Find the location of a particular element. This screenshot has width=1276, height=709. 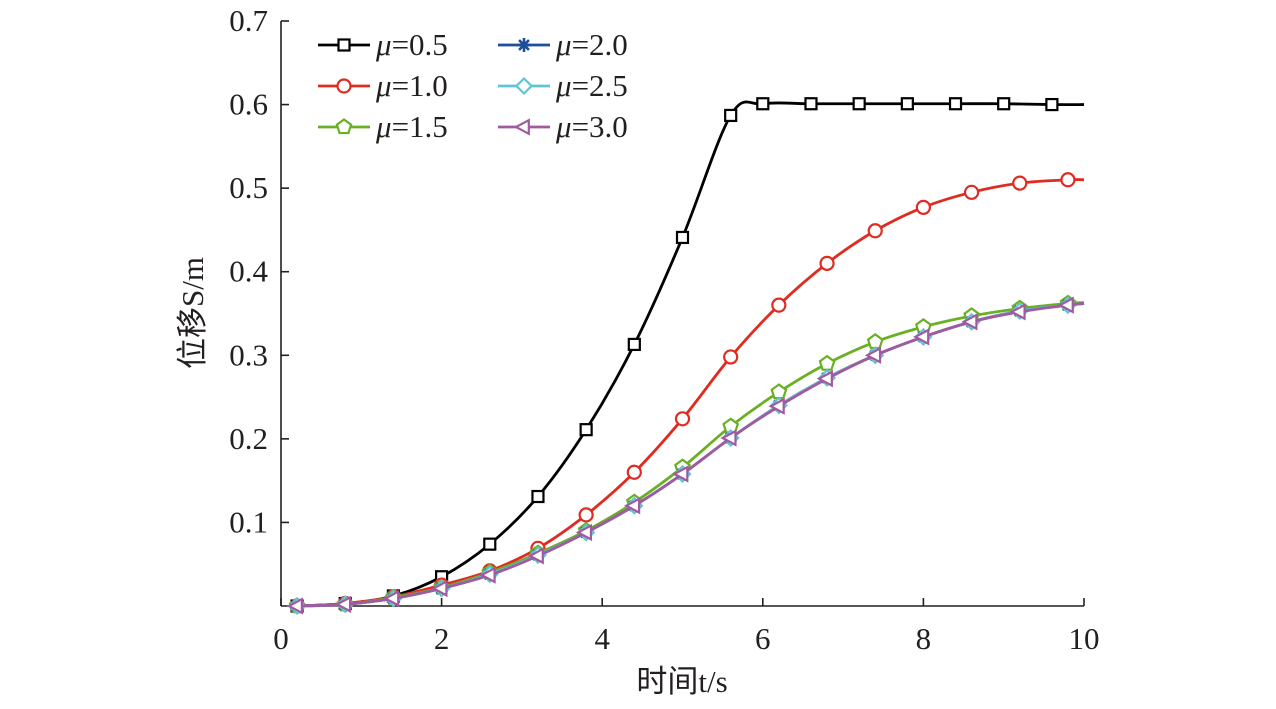

x-axis-title: 时间t/s is located at coordinates (681, 681).